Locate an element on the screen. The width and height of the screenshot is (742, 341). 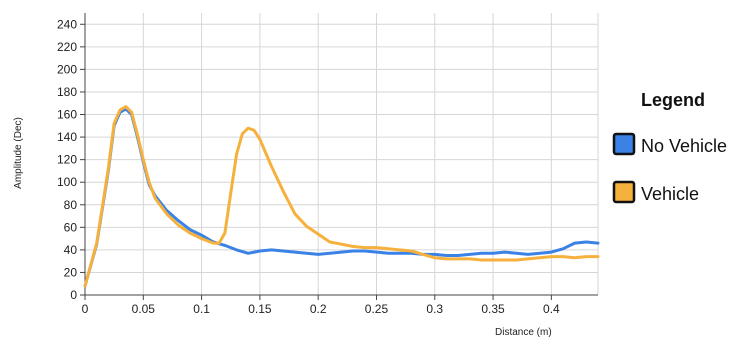
x-tick-label: 0.15 is located at coordinates (260, 309).